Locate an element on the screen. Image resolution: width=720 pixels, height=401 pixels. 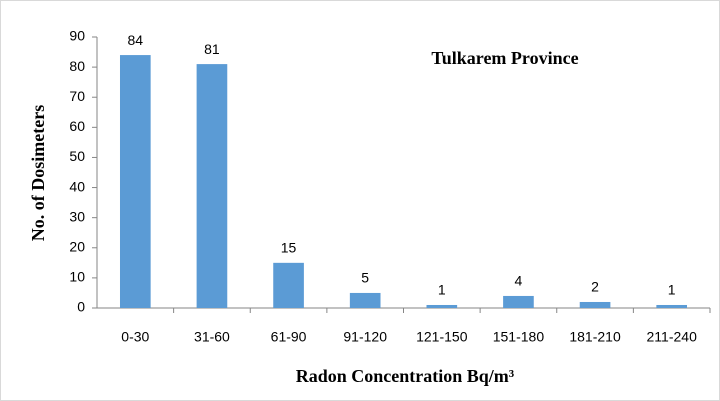
y-tick-label: 40 is located at coordinates (77, 186).